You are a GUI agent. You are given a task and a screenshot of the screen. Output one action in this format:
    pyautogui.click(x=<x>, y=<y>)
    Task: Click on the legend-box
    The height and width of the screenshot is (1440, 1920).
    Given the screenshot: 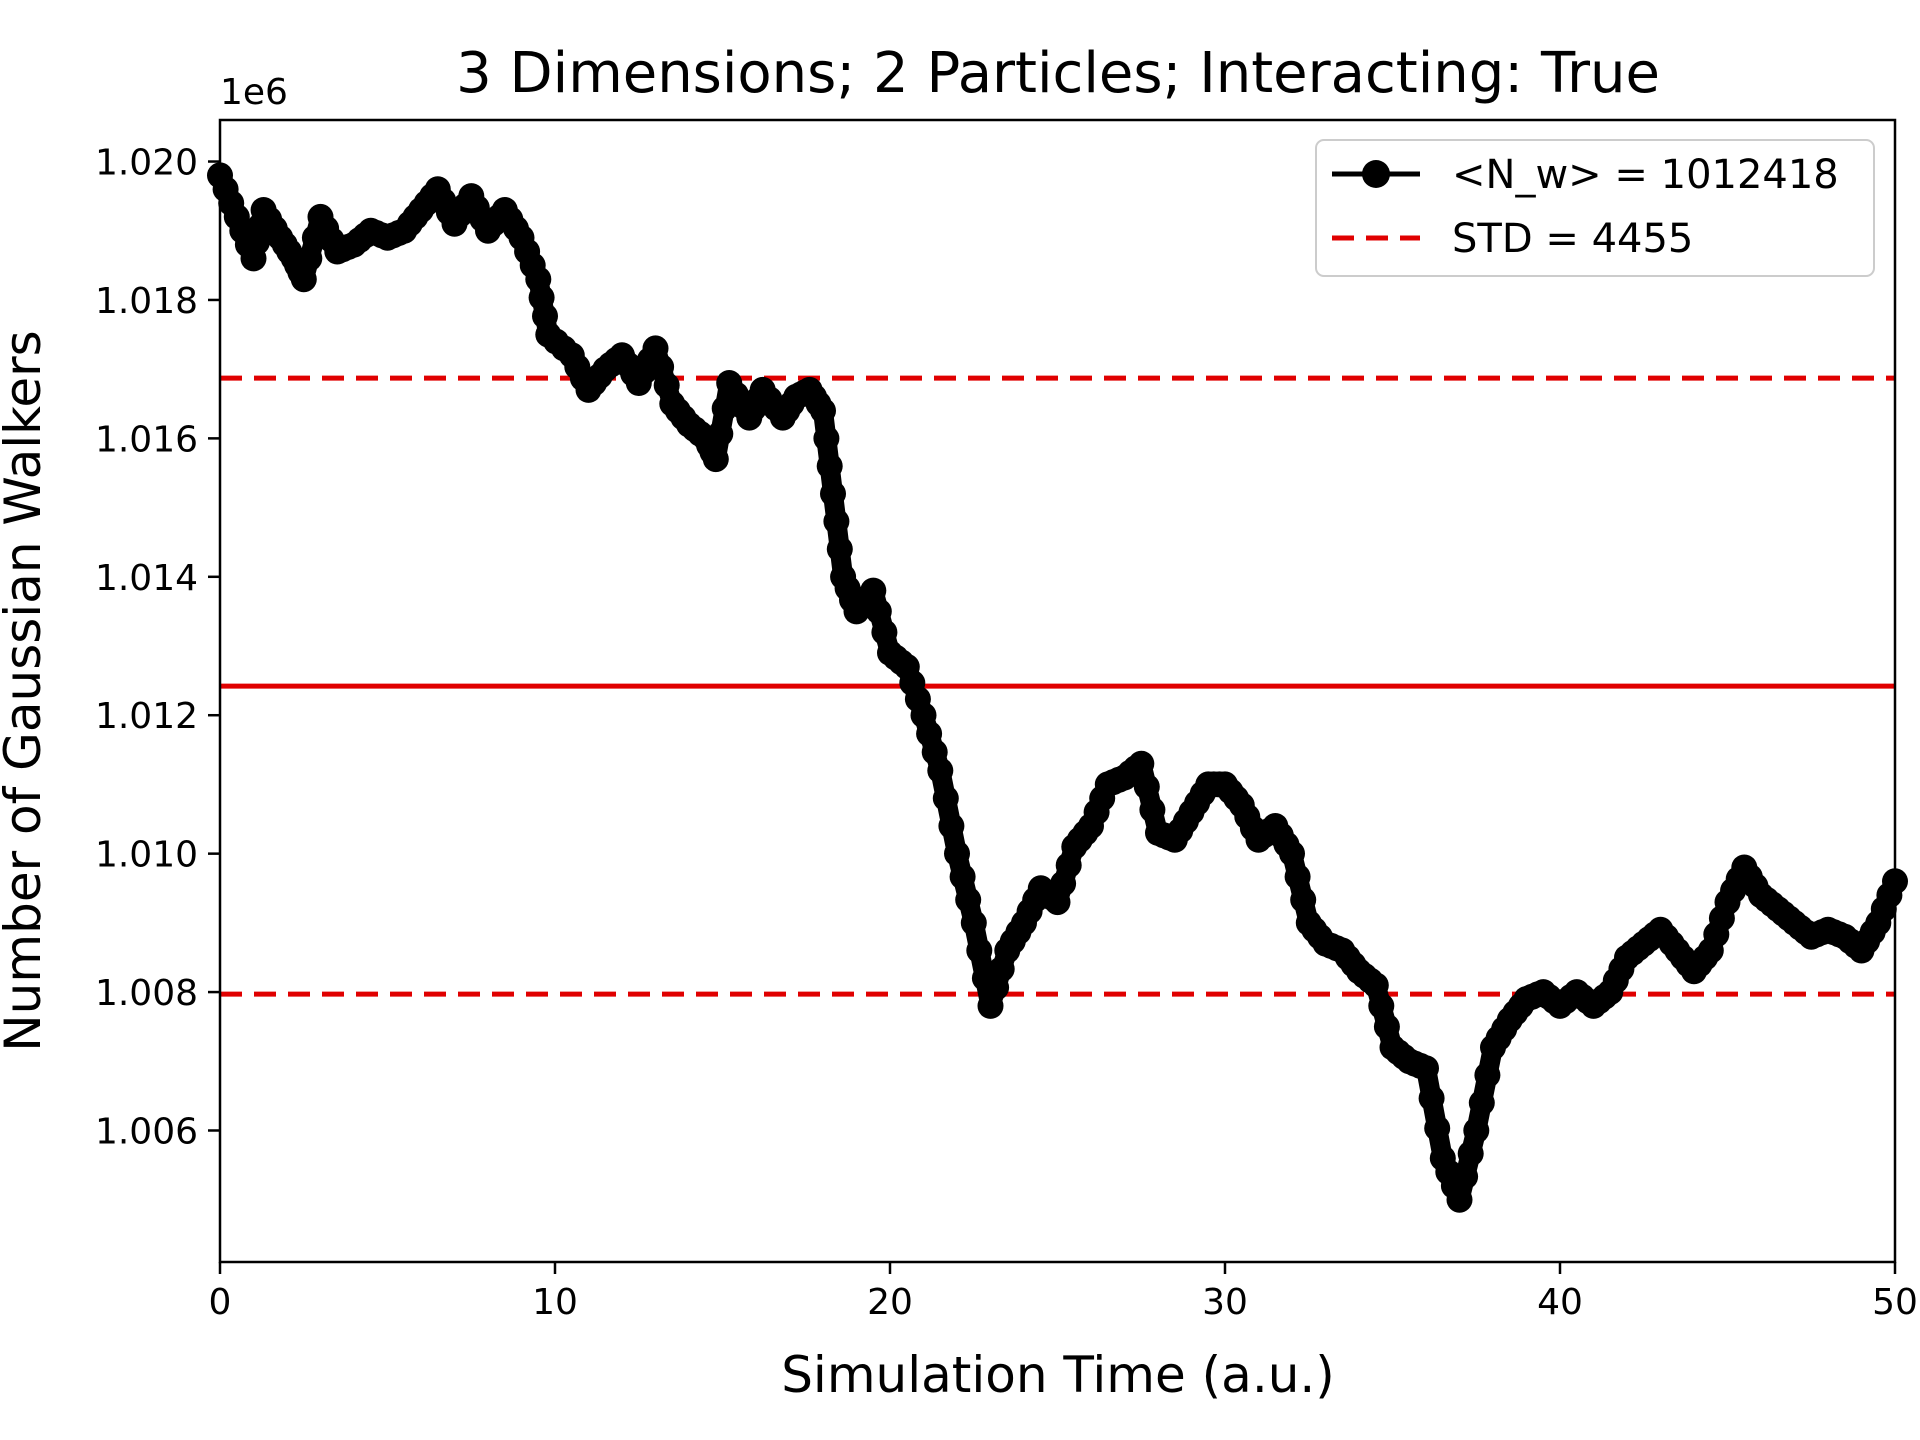 What is the action you would take?
    pyautogui.click(x=1595, y=208)
    